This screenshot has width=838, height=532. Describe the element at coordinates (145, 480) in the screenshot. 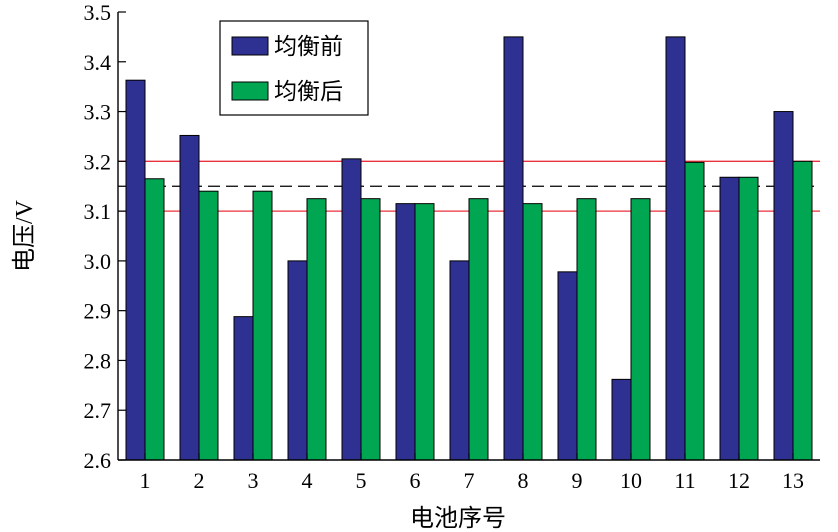

I see `x-tick-label: 1` at that location.